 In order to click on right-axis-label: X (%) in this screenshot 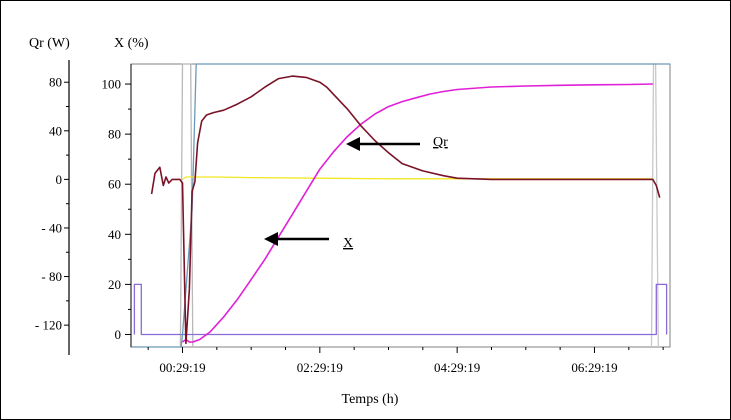, I will do `click(131, 43)`.